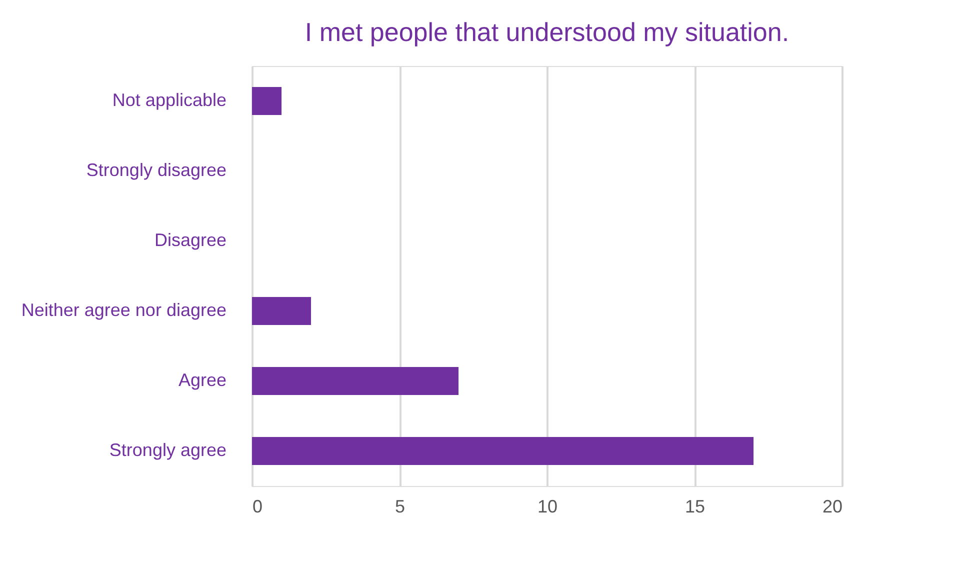 This screenshot has width=963, height=581. What do you see at coordinates (832, 506) in the screenshot?
I see `x-tick-label: 20` at bounding box center [832, 506].